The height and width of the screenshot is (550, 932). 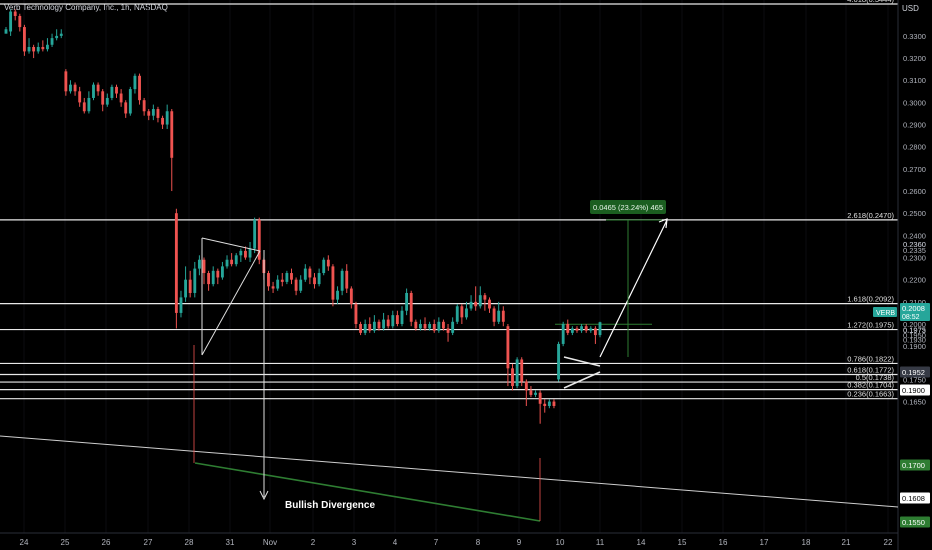 I want to click on x-tick-label: 4, so click(x=395, y=542).